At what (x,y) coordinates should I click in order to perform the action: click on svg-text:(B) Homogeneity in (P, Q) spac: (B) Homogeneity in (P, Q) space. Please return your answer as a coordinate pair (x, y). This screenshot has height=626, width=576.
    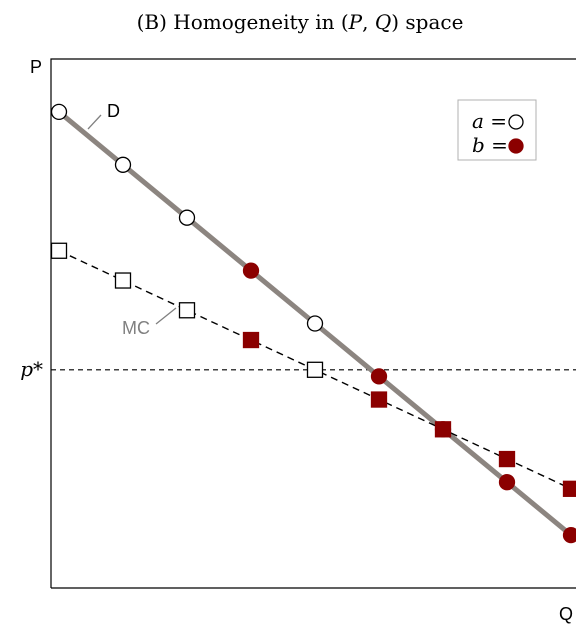
    Looking at the image, I should click on (300, 22).